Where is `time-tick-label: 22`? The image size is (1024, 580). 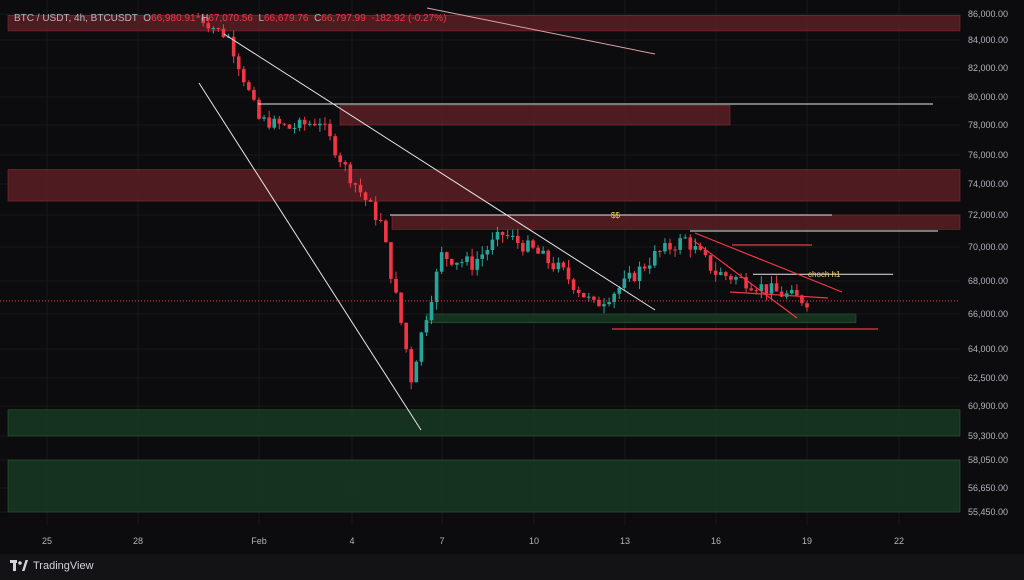
time-tick-label: 22 is located at coordinates (899, 541).